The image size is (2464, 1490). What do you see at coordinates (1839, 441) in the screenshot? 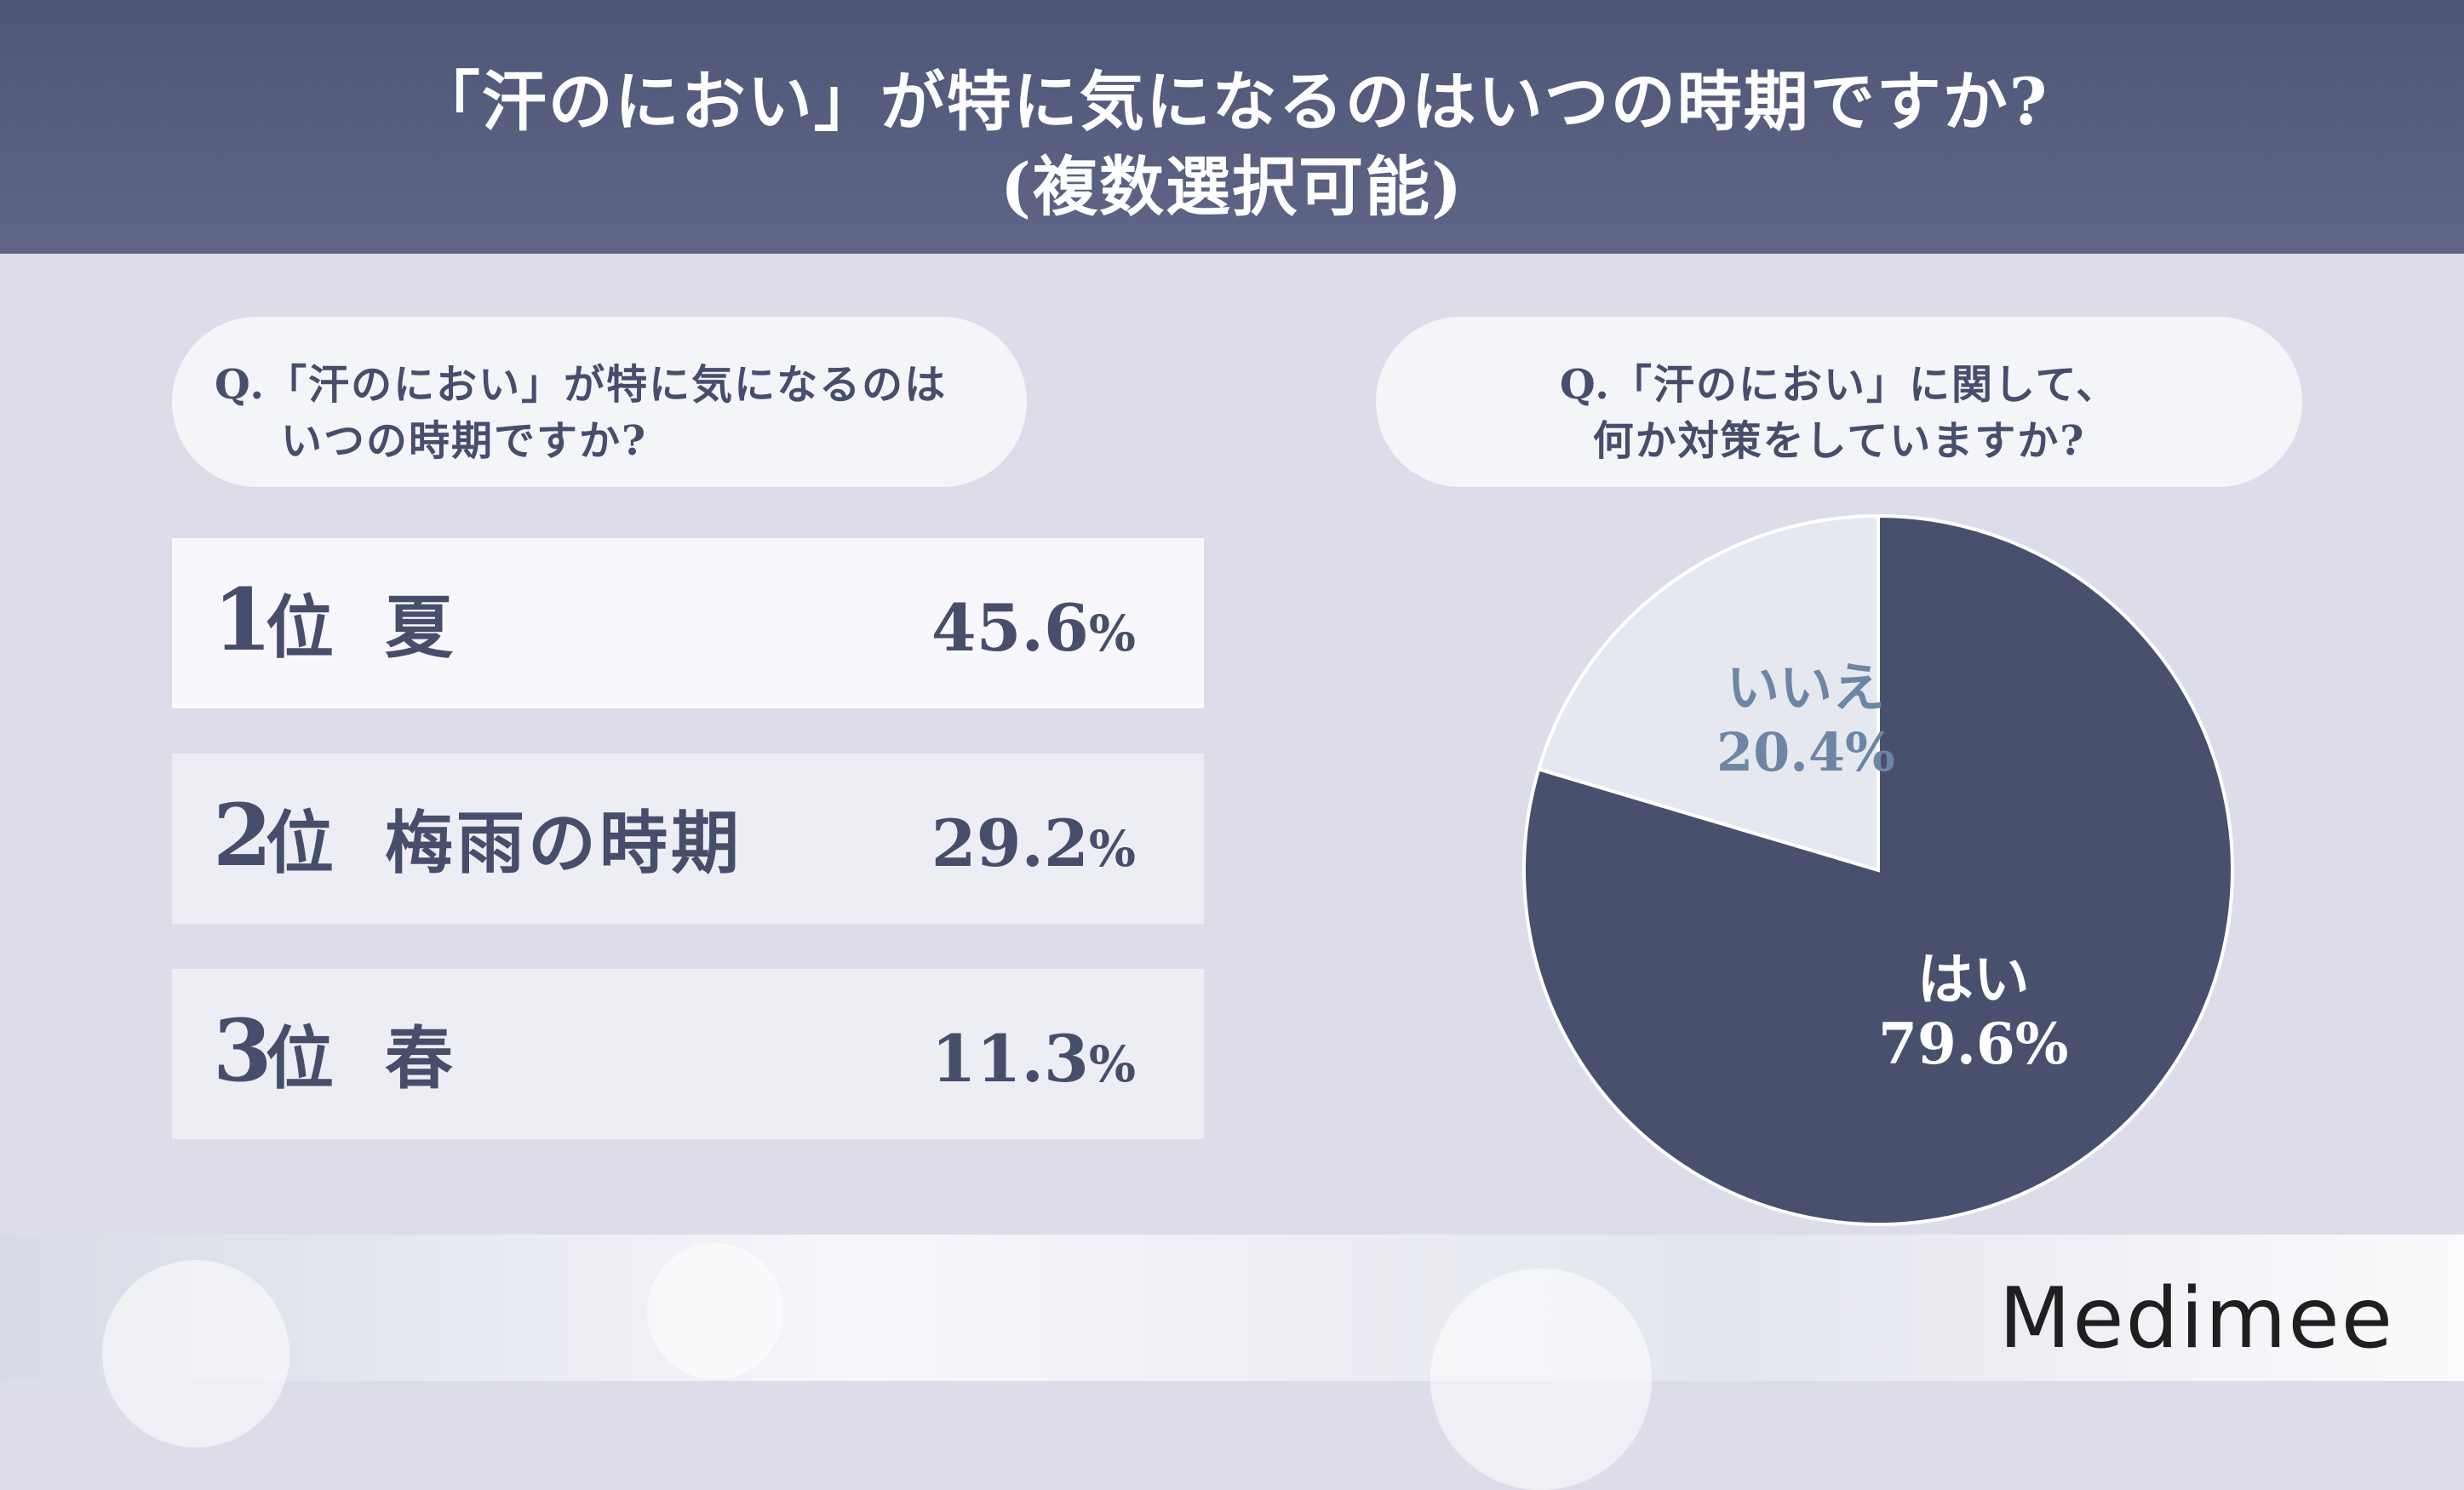
I see `right-question-line2: 何か対策をしていますか?` at bounding box center [1839, 441].